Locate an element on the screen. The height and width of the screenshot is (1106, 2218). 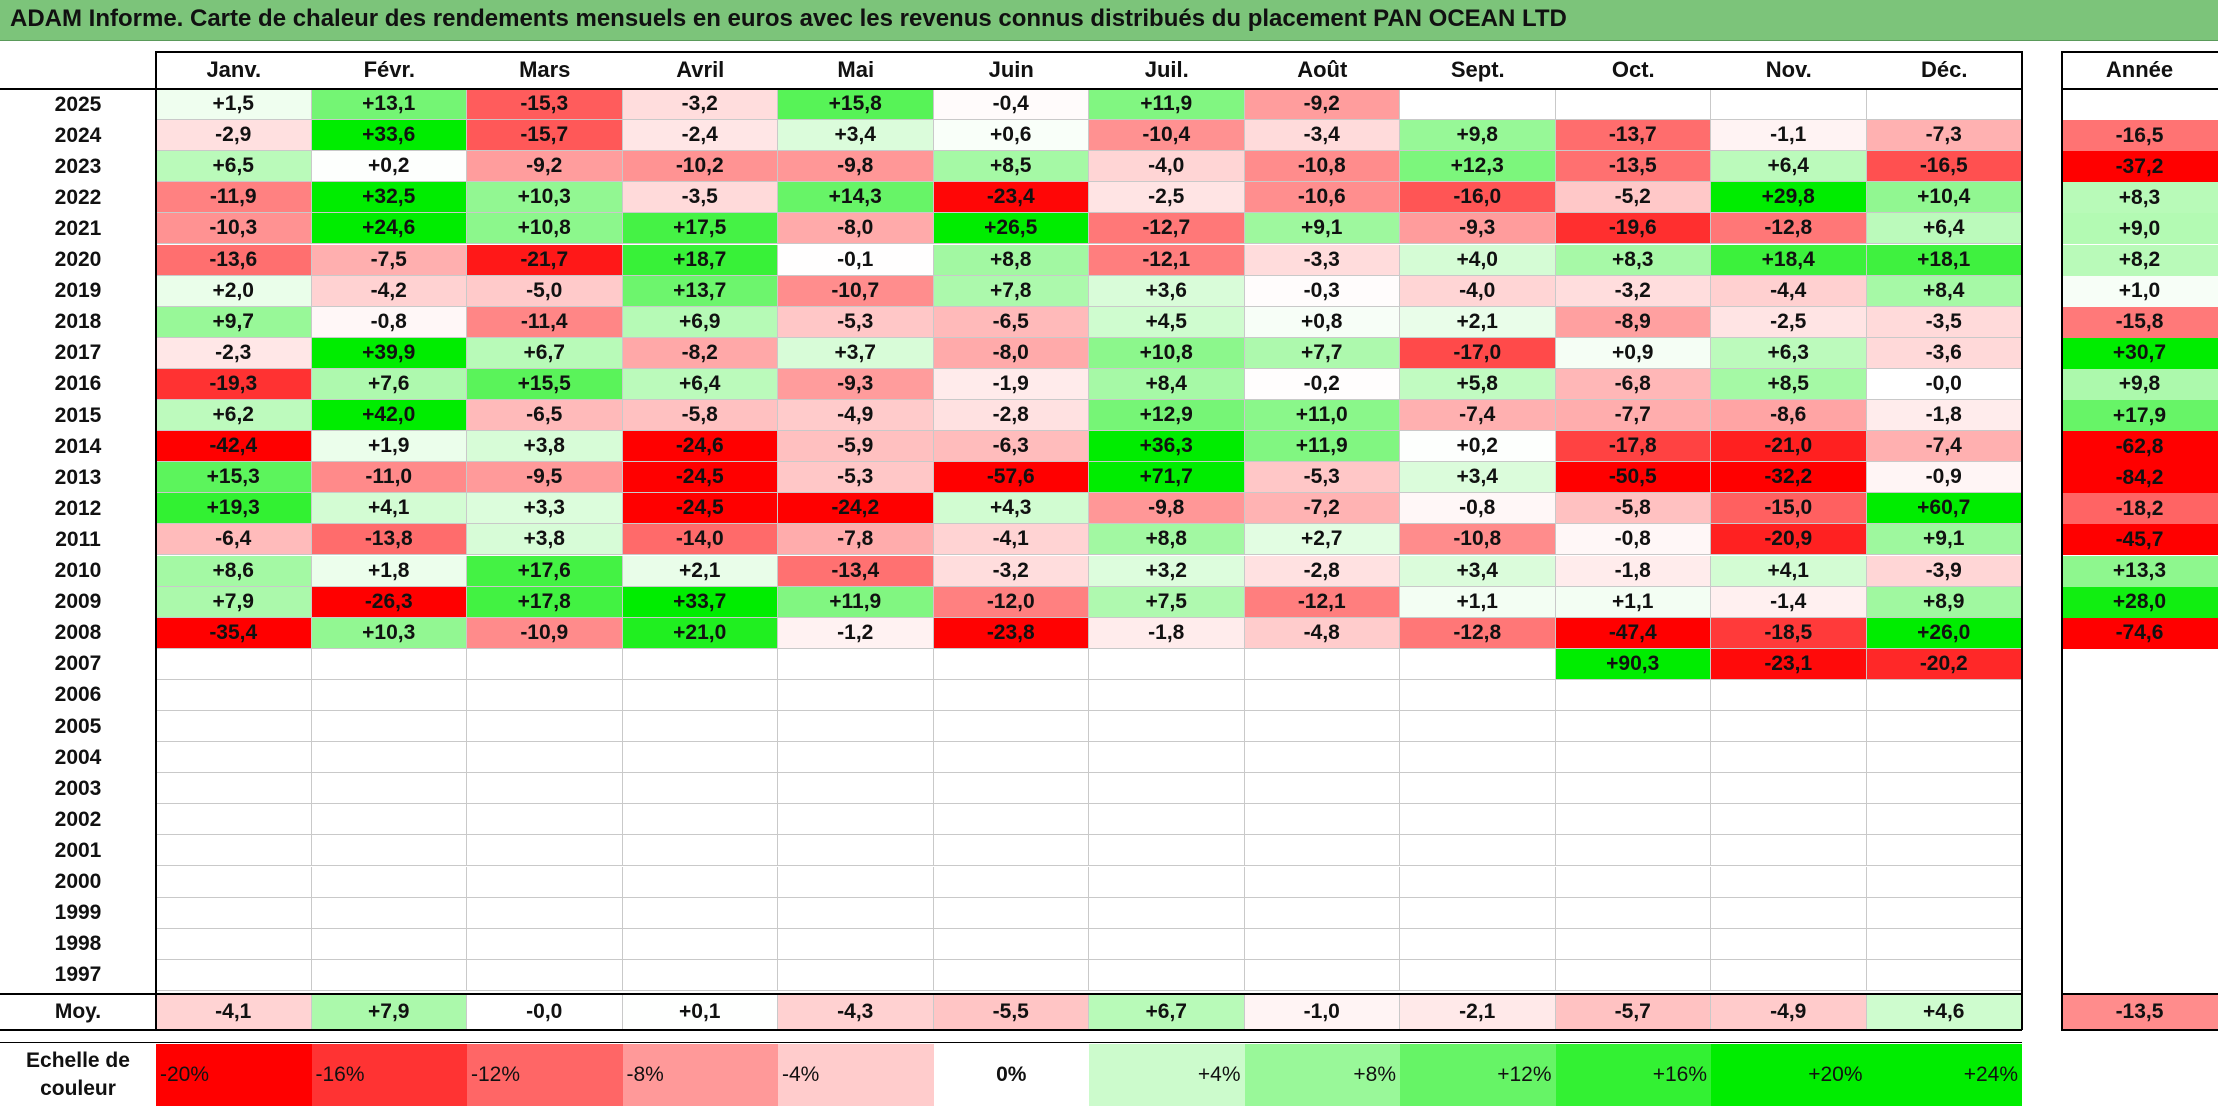
color-scale-label-line2: couleur is located at coordinates (78, 1088).